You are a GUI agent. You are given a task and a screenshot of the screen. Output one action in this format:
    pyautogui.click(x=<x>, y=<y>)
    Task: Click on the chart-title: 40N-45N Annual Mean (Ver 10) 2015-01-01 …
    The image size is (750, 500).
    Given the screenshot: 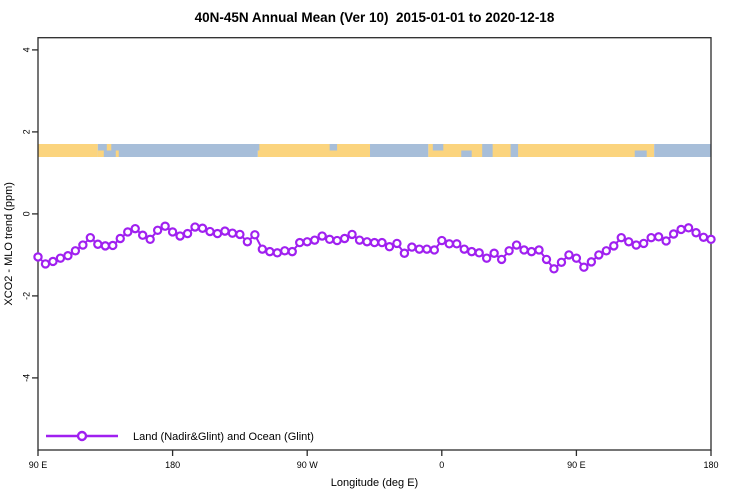 What is the action you would take?
    pyautogui.click(x=374, y=17)
    